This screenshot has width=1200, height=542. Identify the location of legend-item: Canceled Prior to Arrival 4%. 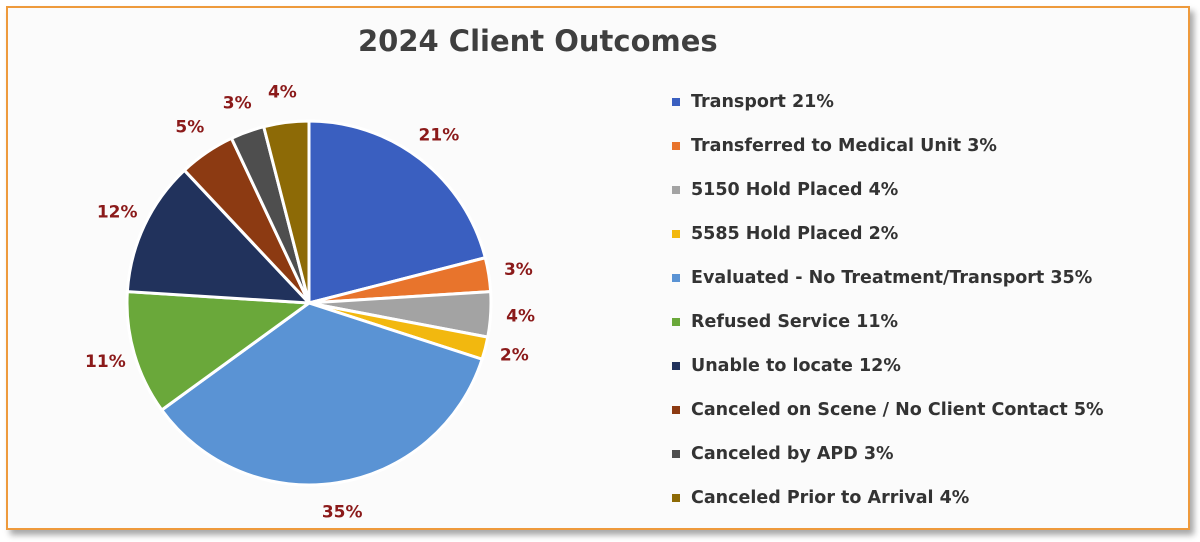
(888, 498).